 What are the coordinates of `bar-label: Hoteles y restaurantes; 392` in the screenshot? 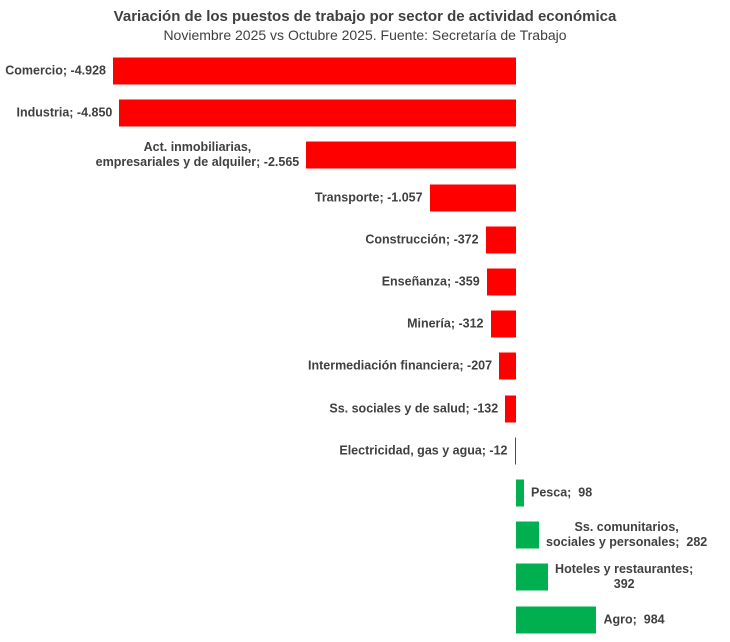 It's located at (624, 577).